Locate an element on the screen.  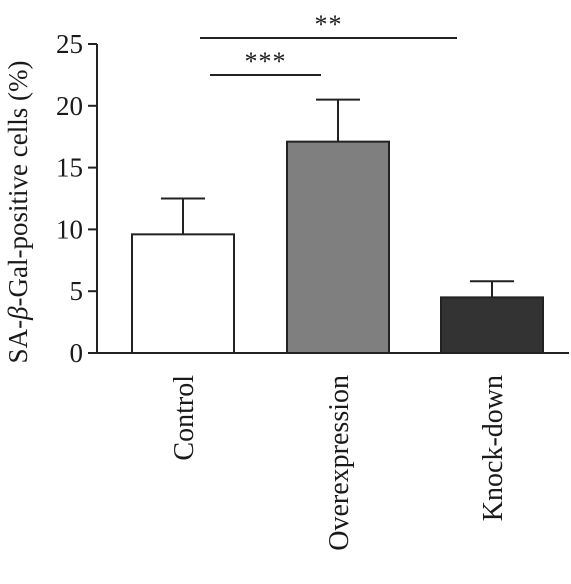
category-label: Knock-down is located at coordinates (493, 448).